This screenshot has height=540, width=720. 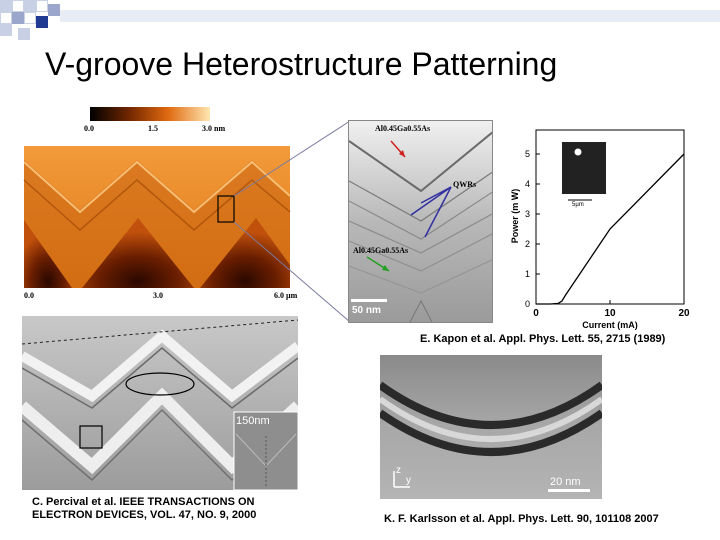 I want to click on tem1-label-qwr: QWRs, so click(x=464, y=184).